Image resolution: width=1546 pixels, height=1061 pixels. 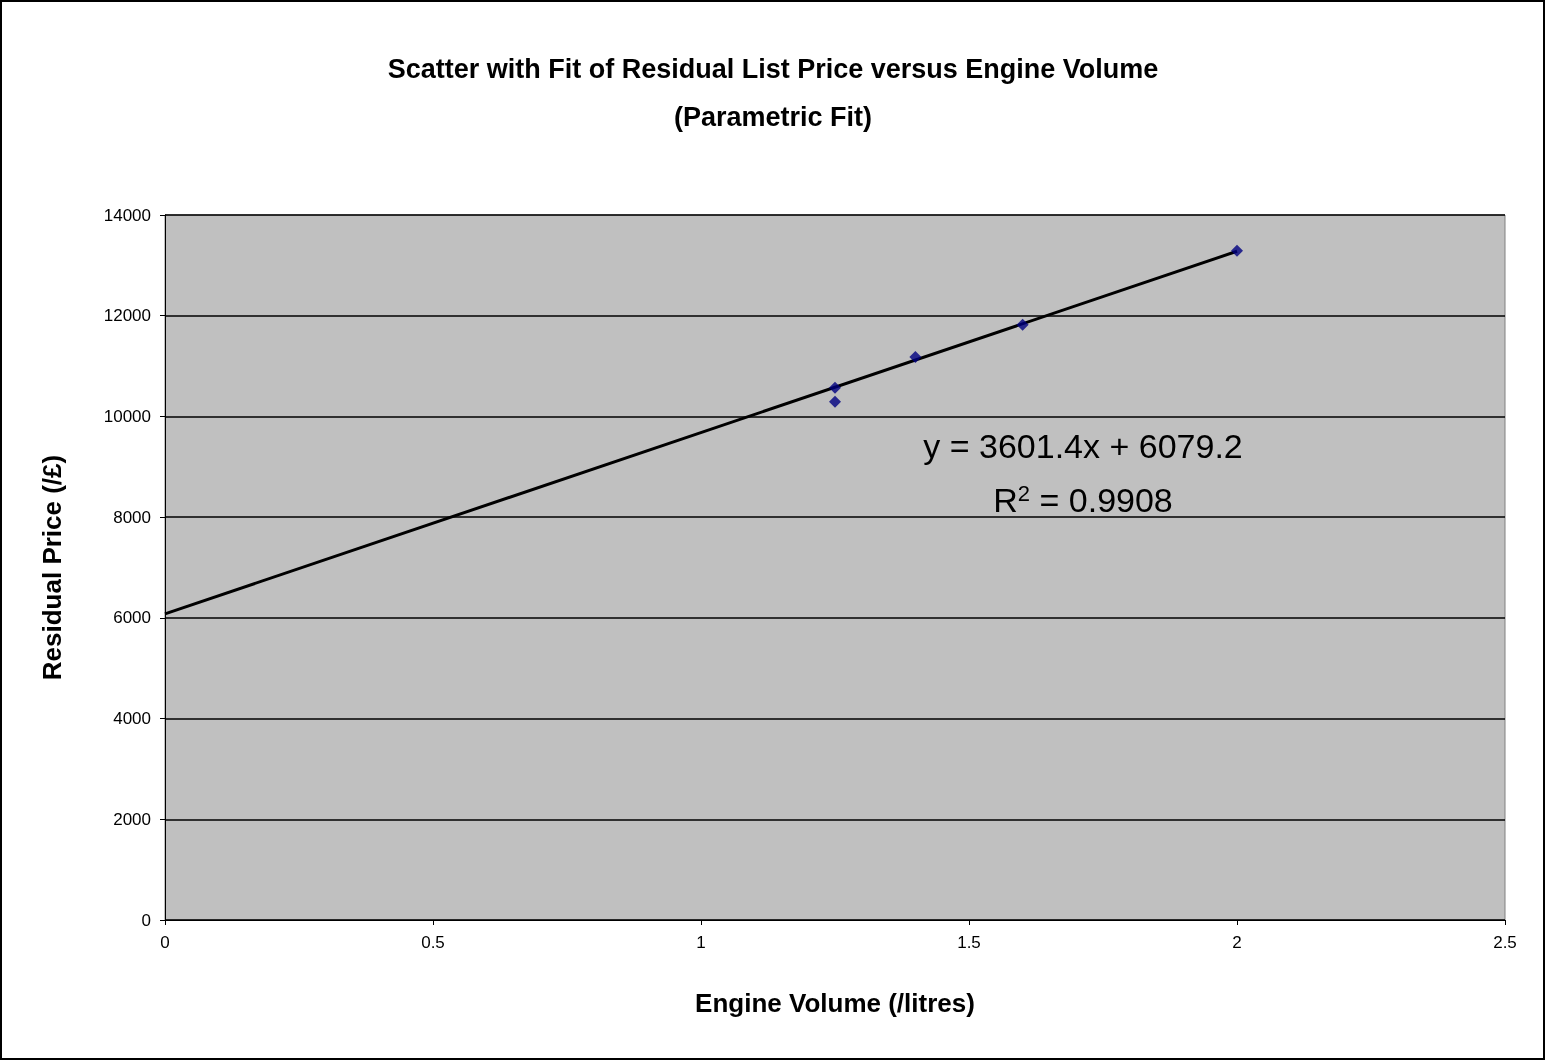 What do you see at coordinates (1083, 446) in the screenshot?
I see `annotation: y = 3601.4x + 6079.2` at bounding box center [1083, 446].